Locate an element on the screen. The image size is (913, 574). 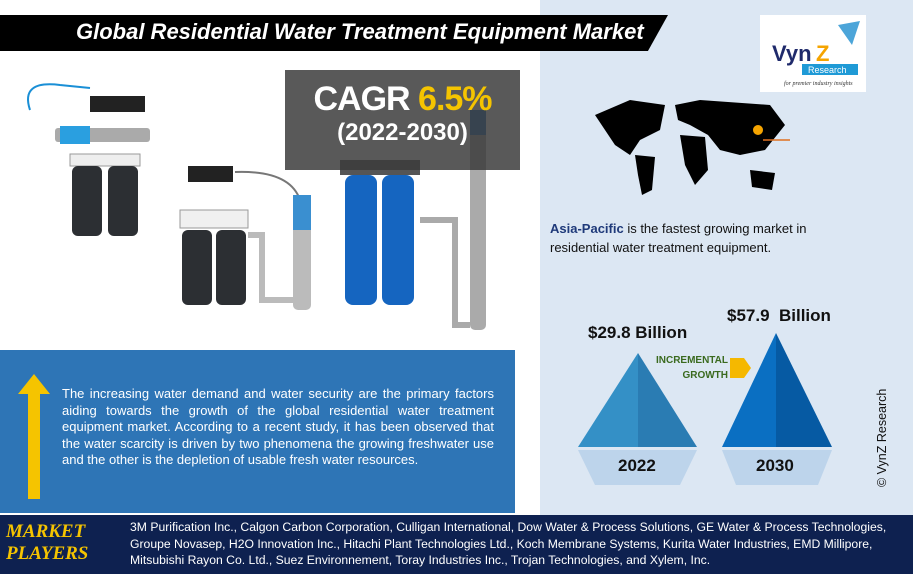
triangle-2030 is located at coordinates (749, 390).